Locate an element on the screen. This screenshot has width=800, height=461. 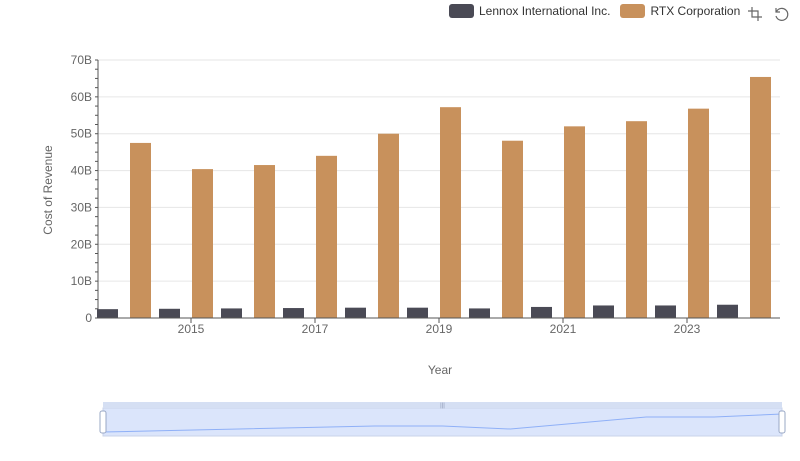
y-tick-label: 30B is located at coordinates (81, 207).